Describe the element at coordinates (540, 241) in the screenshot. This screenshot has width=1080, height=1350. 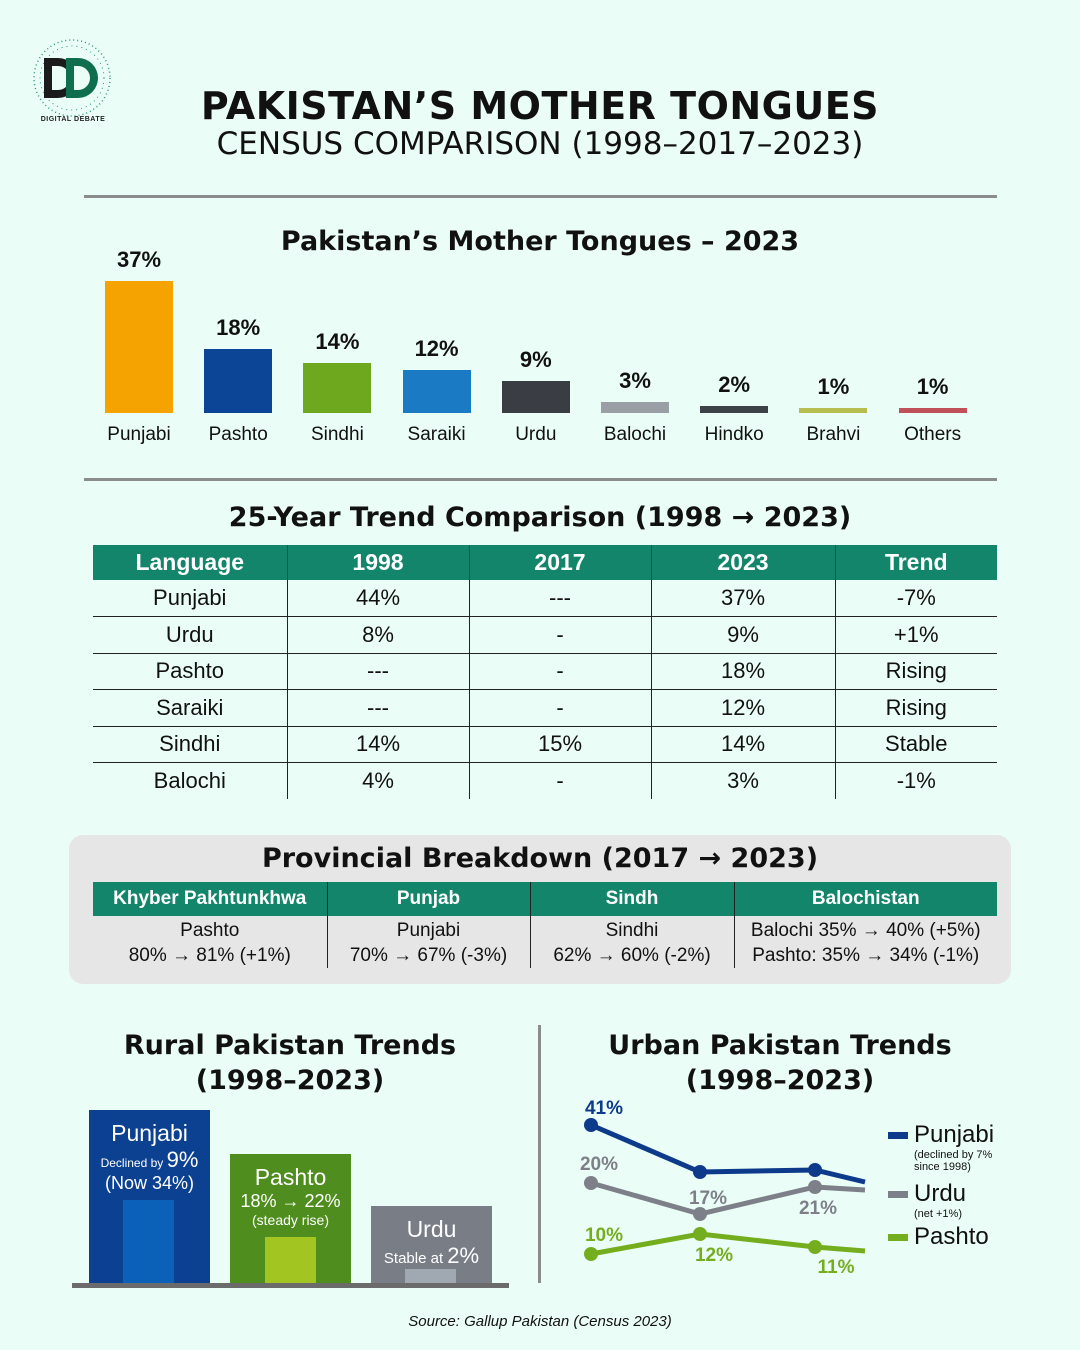
I see `bar-chart-title: Pakistan’s Mother Tongues – 2023` at that location.